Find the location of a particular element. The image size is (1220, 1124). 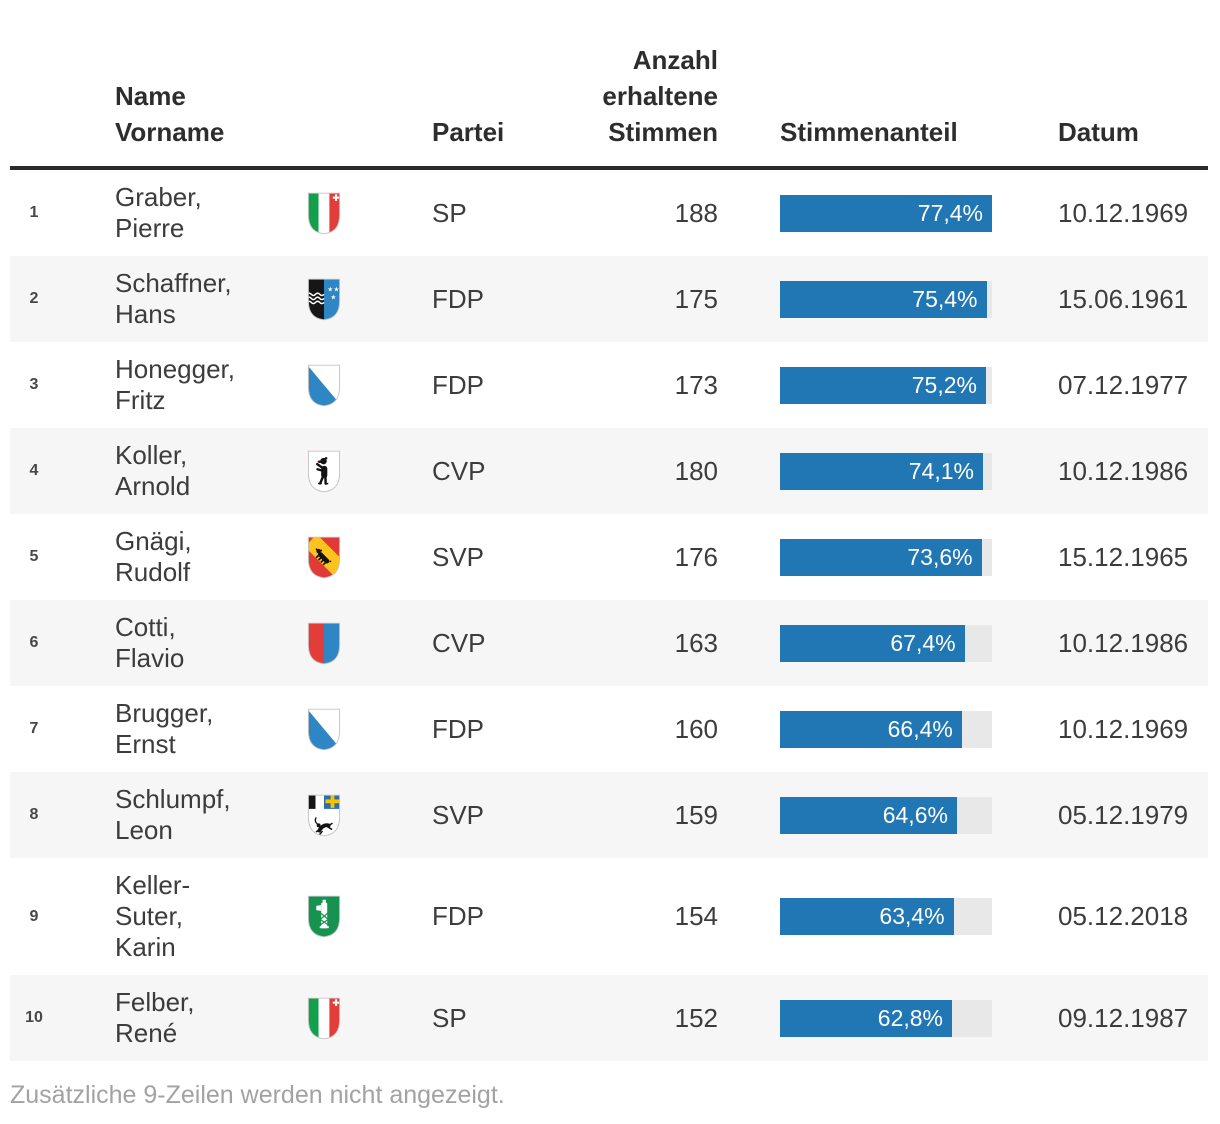

canton-aargau-coat-of-arms-icon is located at coordinates (324, 299).